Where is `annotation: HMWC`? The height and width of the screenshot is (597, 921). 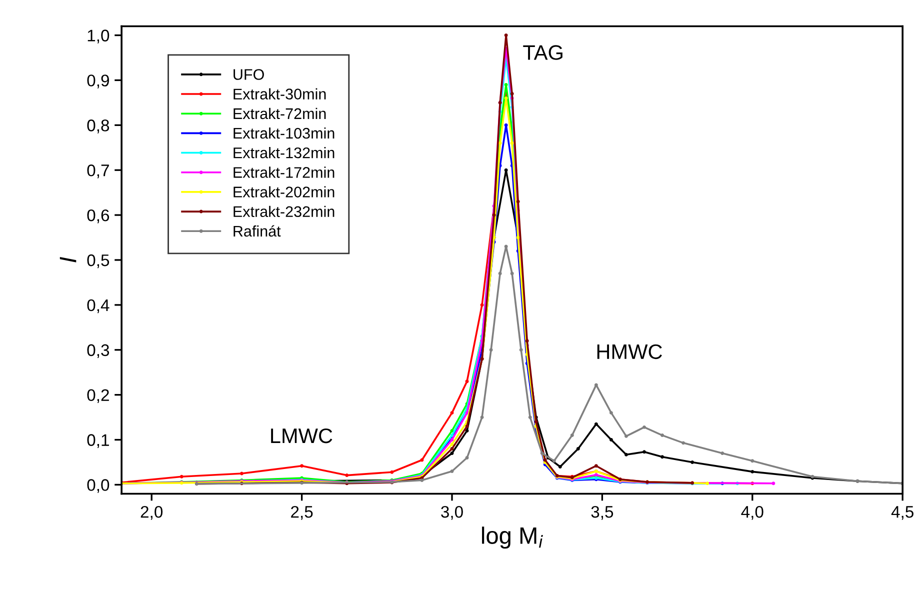
annotation: HMWC is located at coordinates (629, 352).